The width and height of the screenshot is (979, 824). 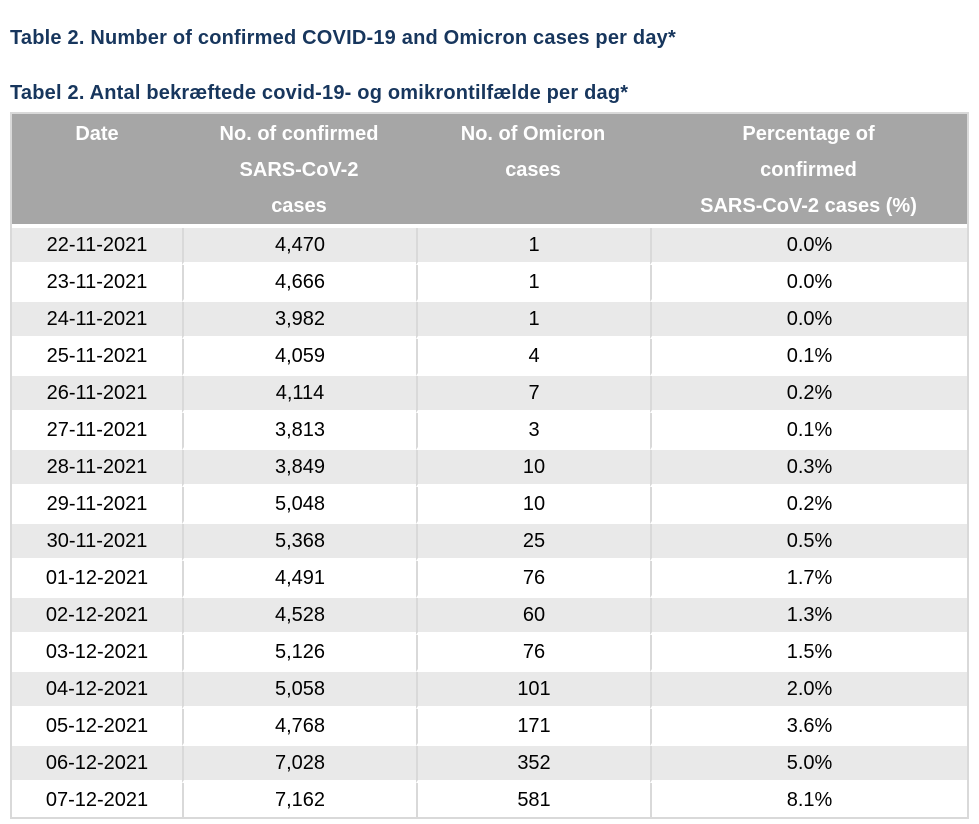 I want to click on table-row: 01-12-2021 4,491 76 1.7%, so click(x=489, y=579).